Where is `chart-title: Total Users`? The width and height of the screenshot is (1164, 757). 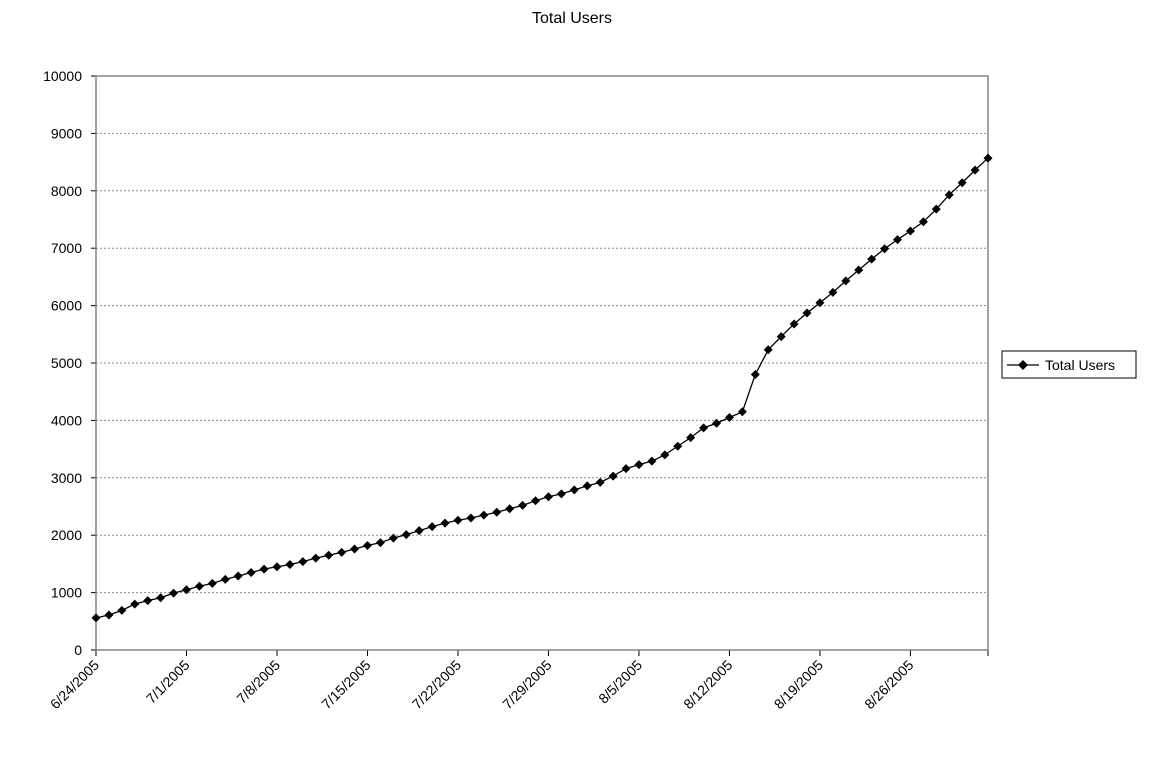 chart-title: Total Users is located at coordinates (572, 18).